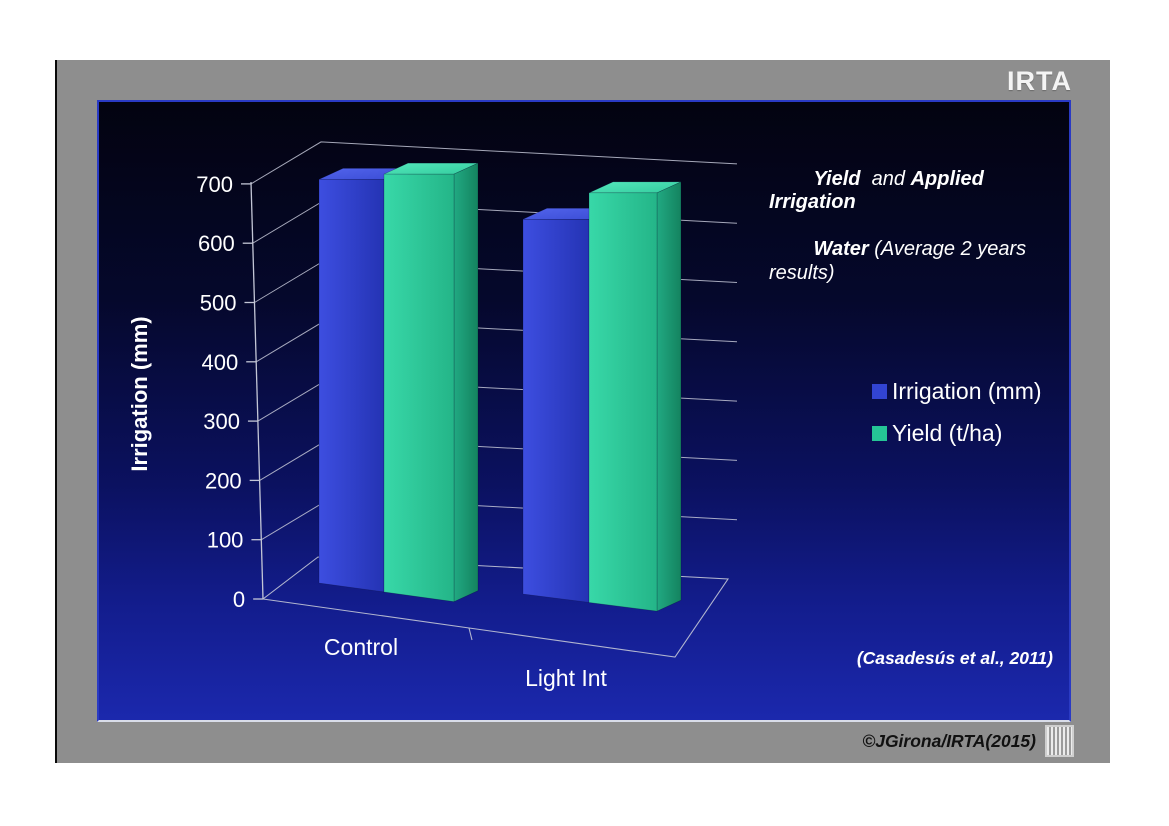  Describe the element at coordinates (635, 396) in the screenshot. I see `bar-light-int-yield` at that location.